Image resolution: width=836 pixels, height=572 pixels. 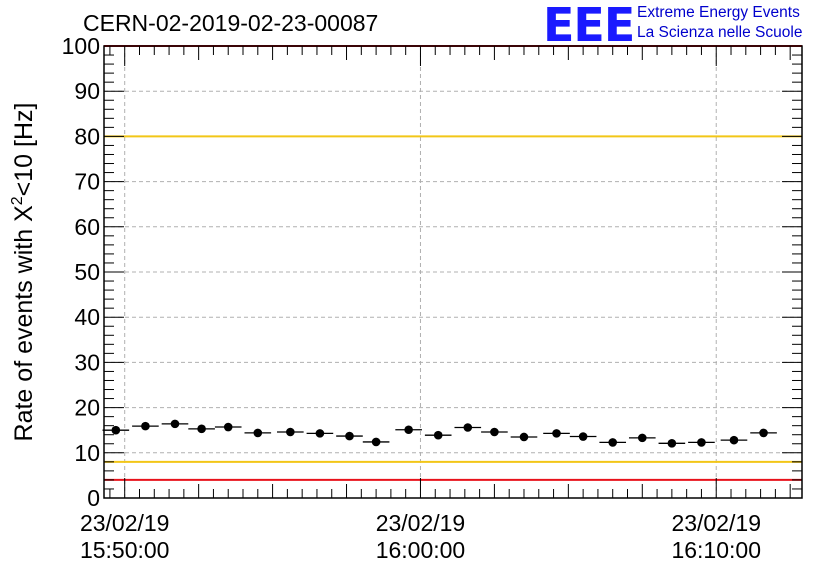 What do you see at coordinates (125, 523) in the screenshot?
I see `x-tick-date-0: 23/02/19` at bounding box center [125, 523].